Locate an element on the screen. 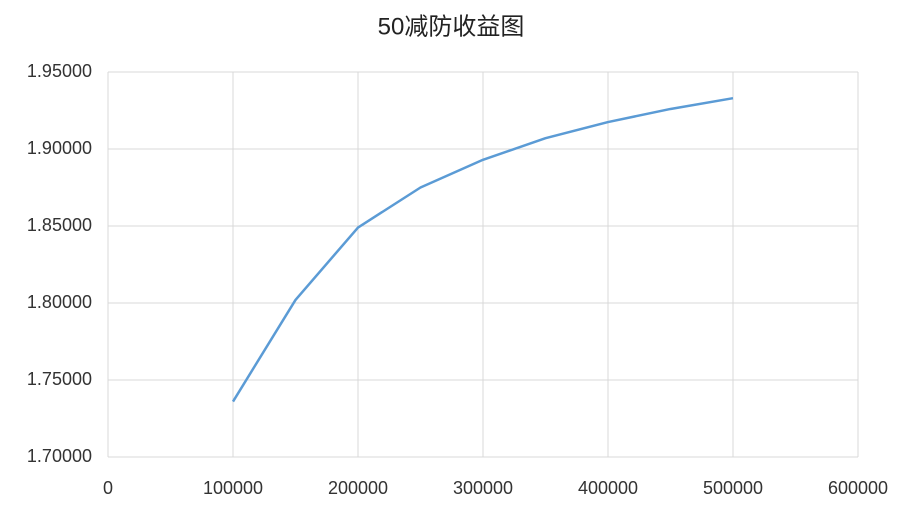  y-tick-label: 1.75000 is located at coordinates (59, 379).